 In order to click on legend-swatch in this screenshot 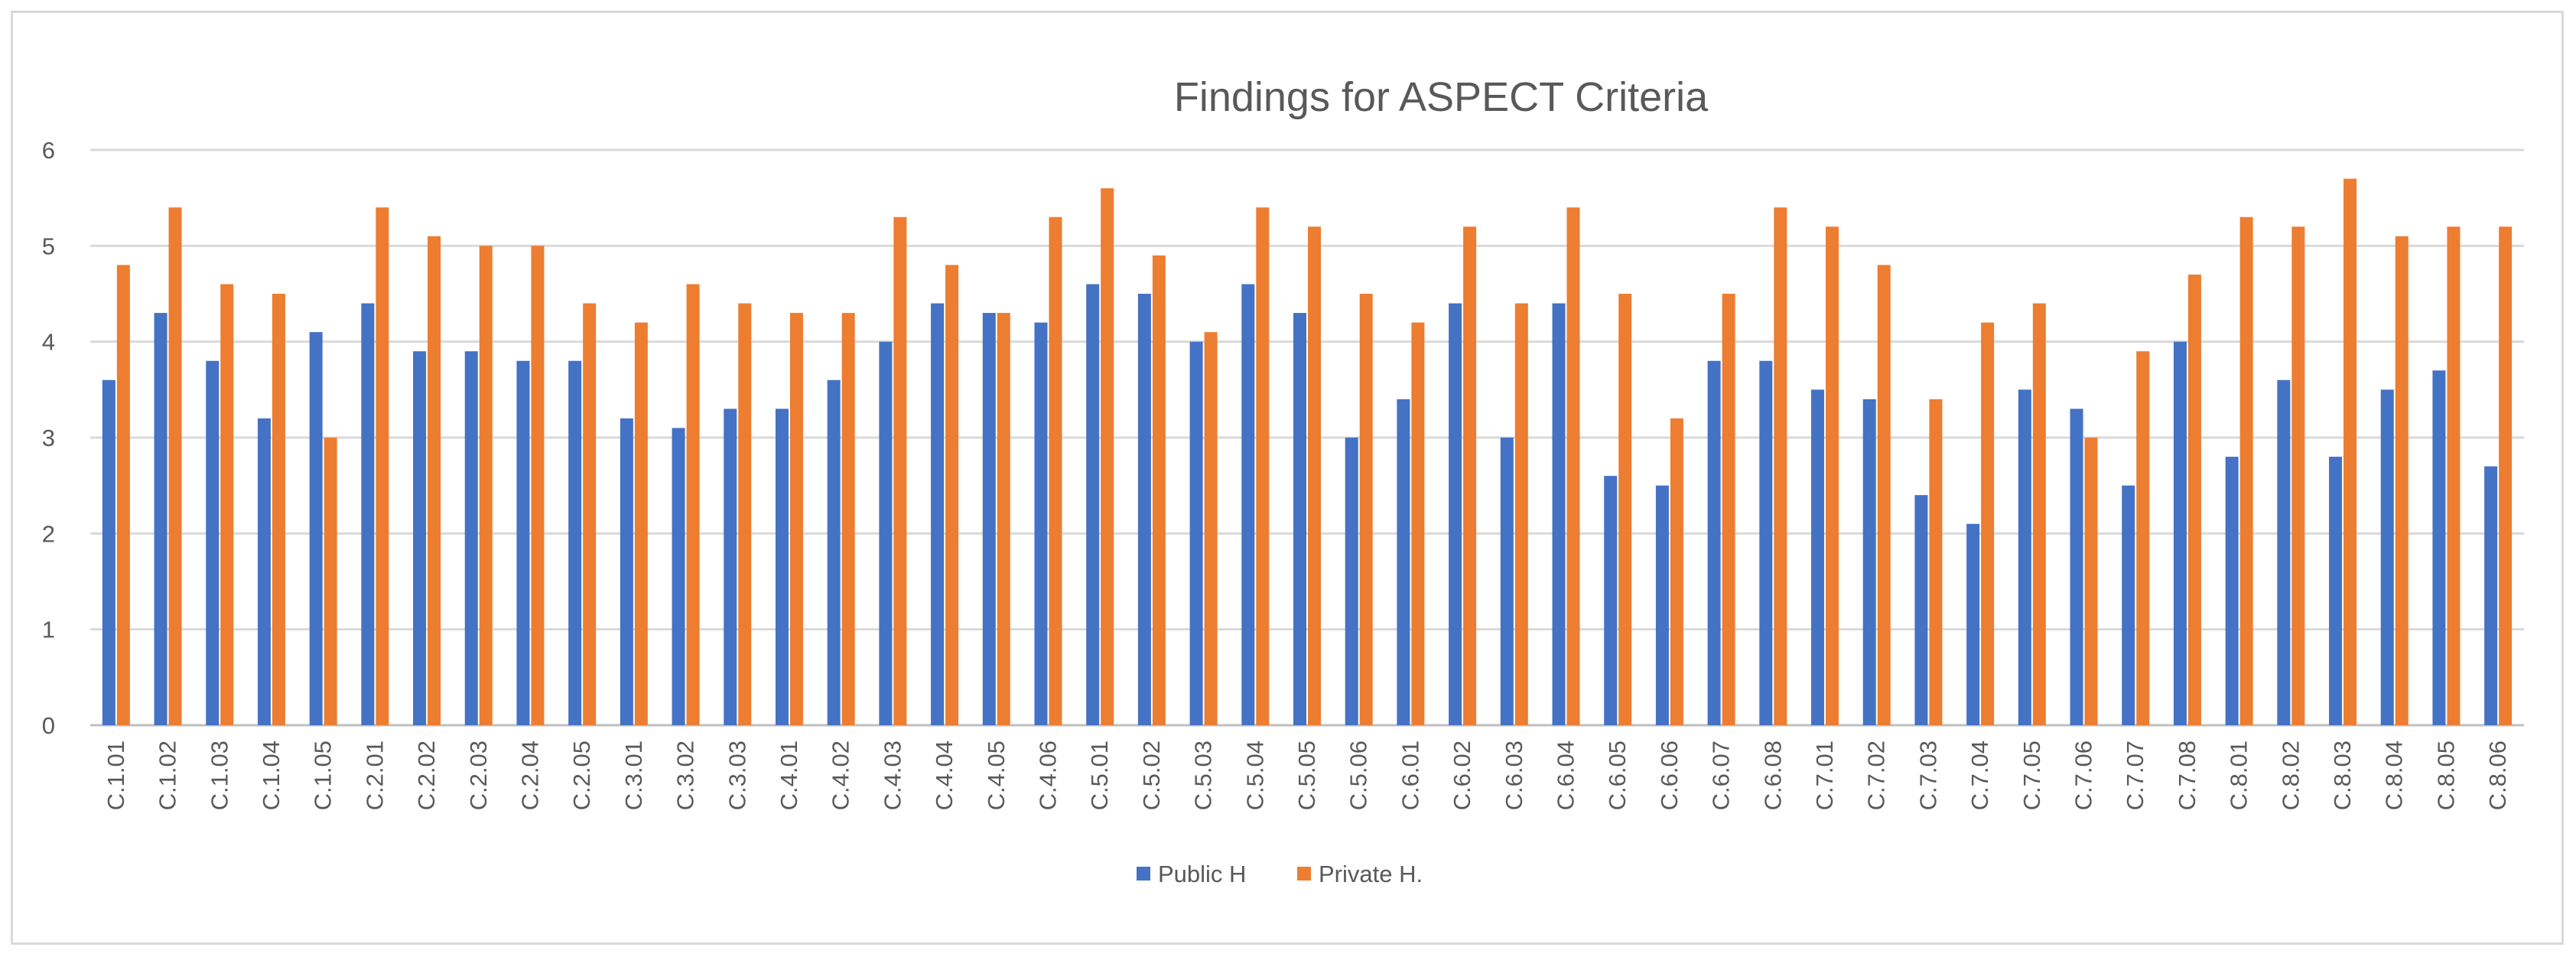, I will do `click(1304, 874)`.